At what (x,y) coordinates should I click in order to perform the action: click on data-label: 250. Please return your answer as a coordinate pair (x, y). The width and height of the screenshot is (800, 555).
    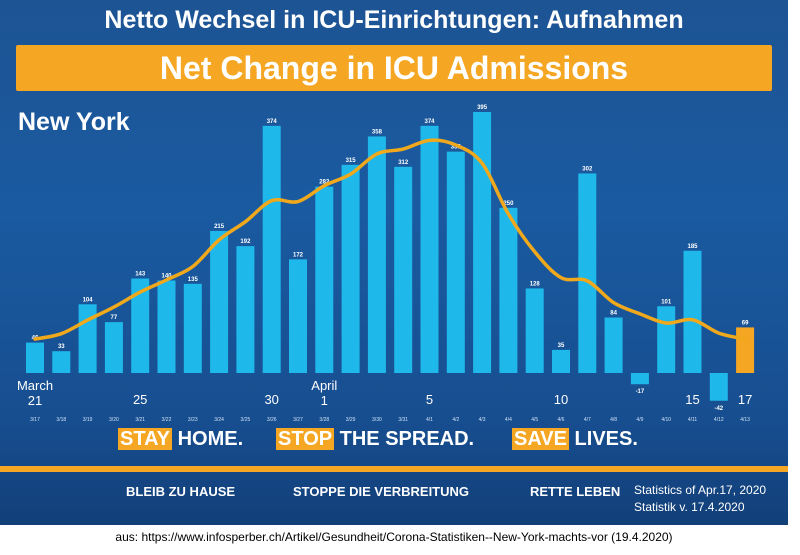
    Looking at the image, I should click on (508, 204).